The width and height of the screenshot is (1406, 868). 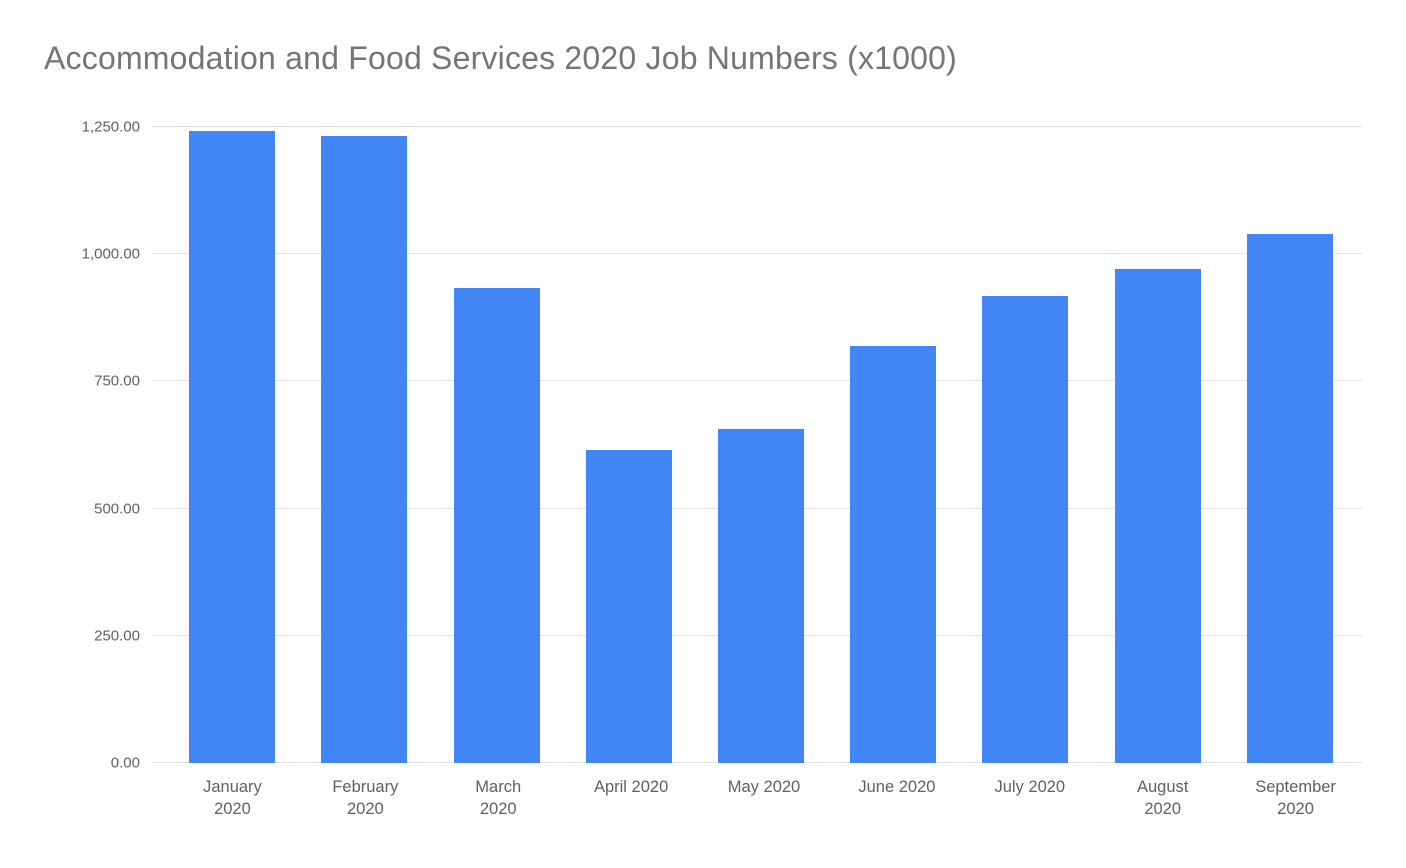 What do you see at coordinates (897, 787) in the screenshot?
I see `x-axis-label: June 2020` at bounding box center [897, 787].